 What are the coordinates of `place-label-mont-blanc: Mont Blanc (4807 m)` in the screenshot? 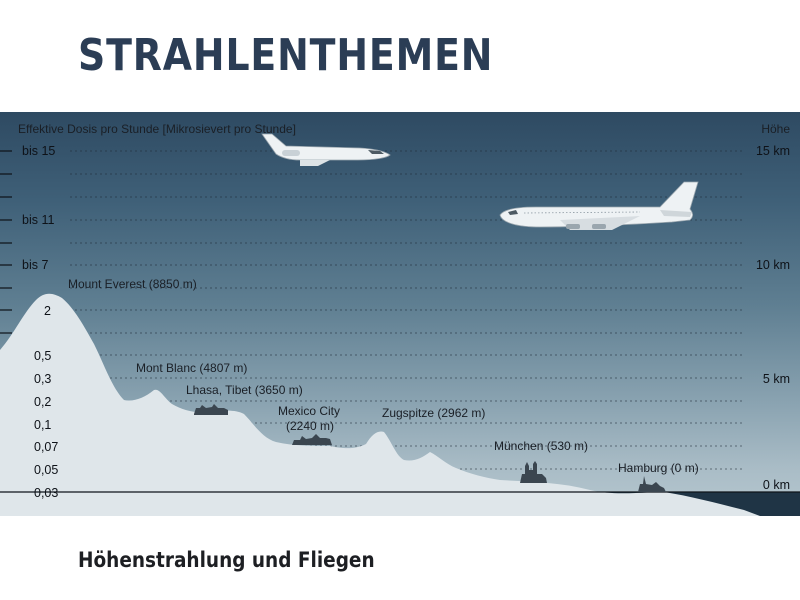 It's located at (192, 368).